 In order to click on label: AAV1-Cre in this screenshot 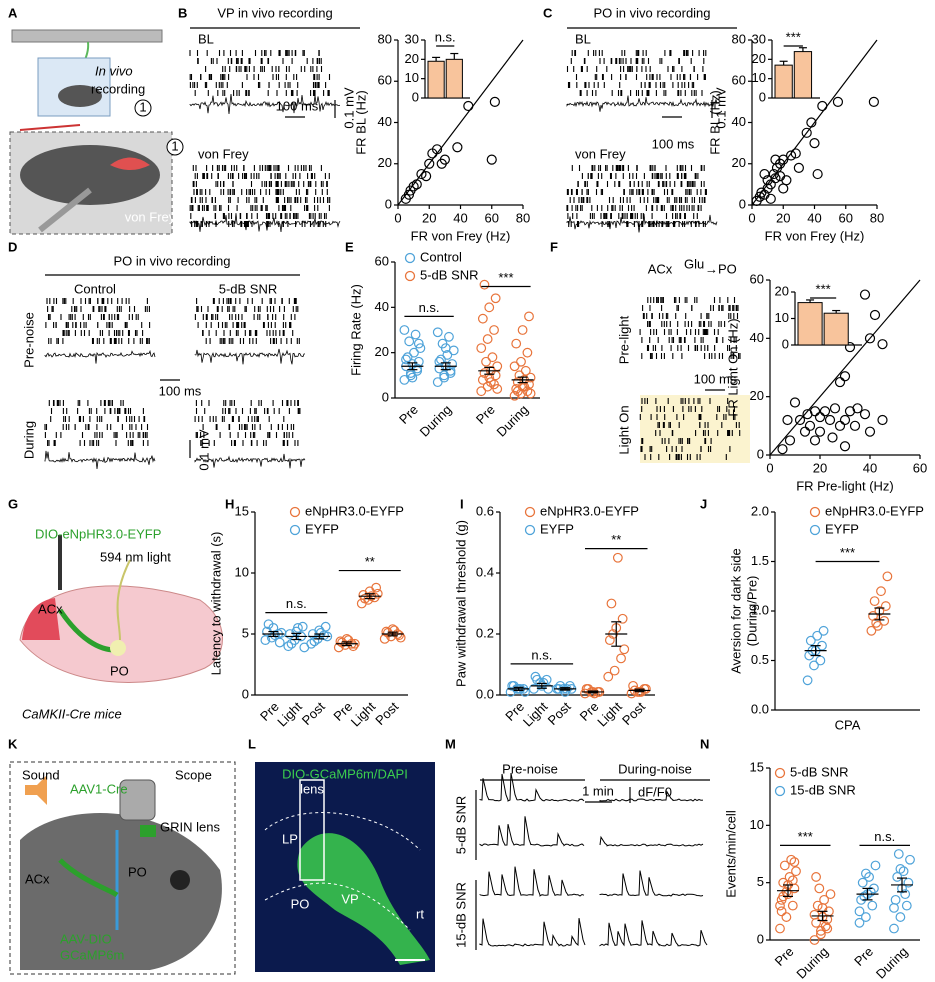, I will do `click(99, 788)`.